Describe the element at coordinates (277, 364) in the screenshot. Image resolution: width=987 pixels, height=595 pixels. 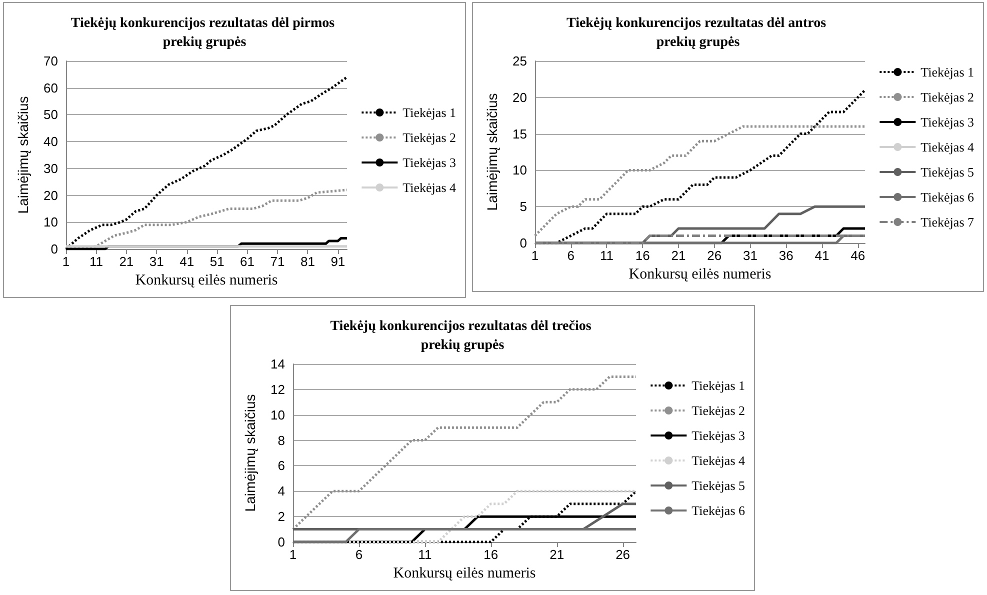
I see `y-tick-label: 14` at that location.